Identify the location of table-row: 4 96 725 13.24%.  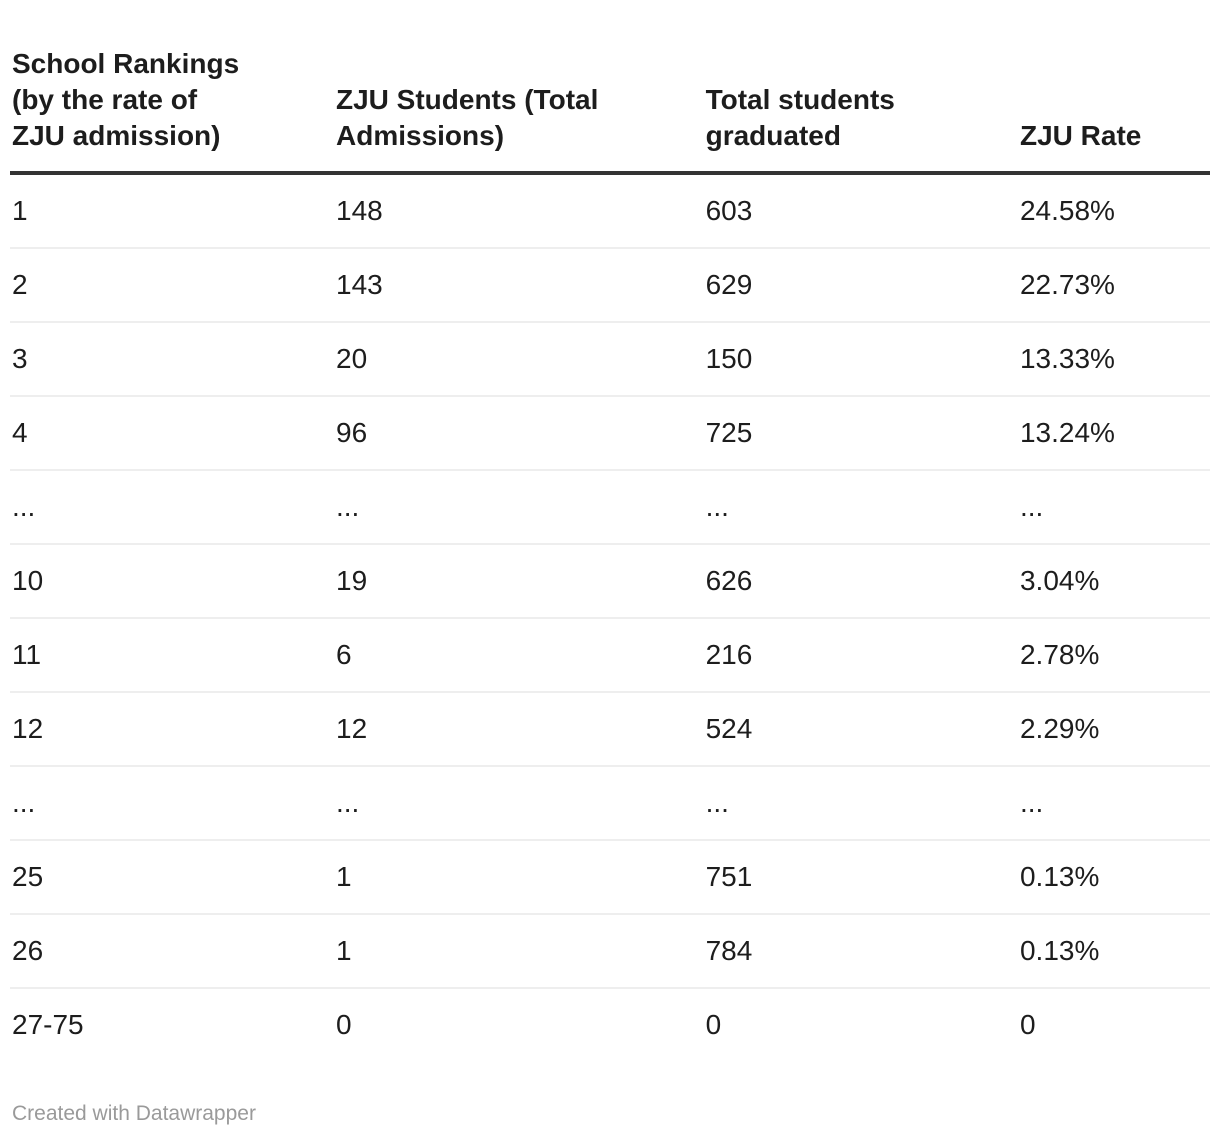
(610, 433).